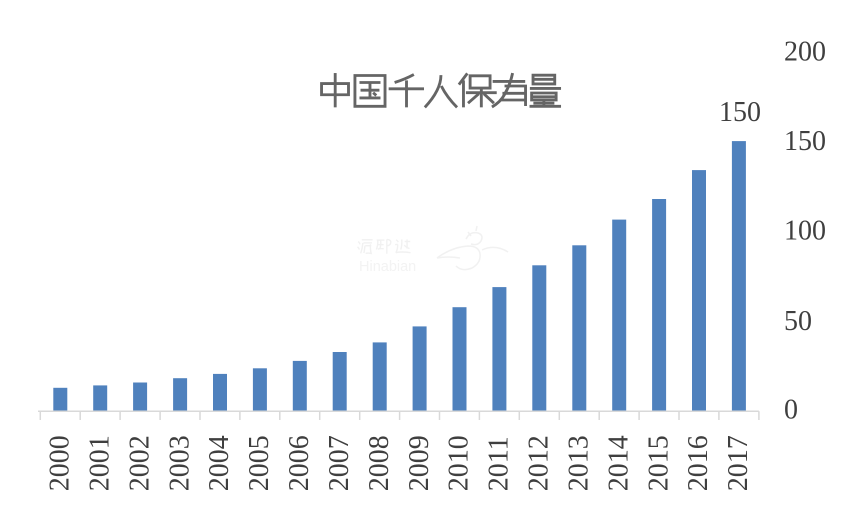  Describe the element at coordinates (798, 321) in the screenshot. I see `svg-text: 50` at that location.